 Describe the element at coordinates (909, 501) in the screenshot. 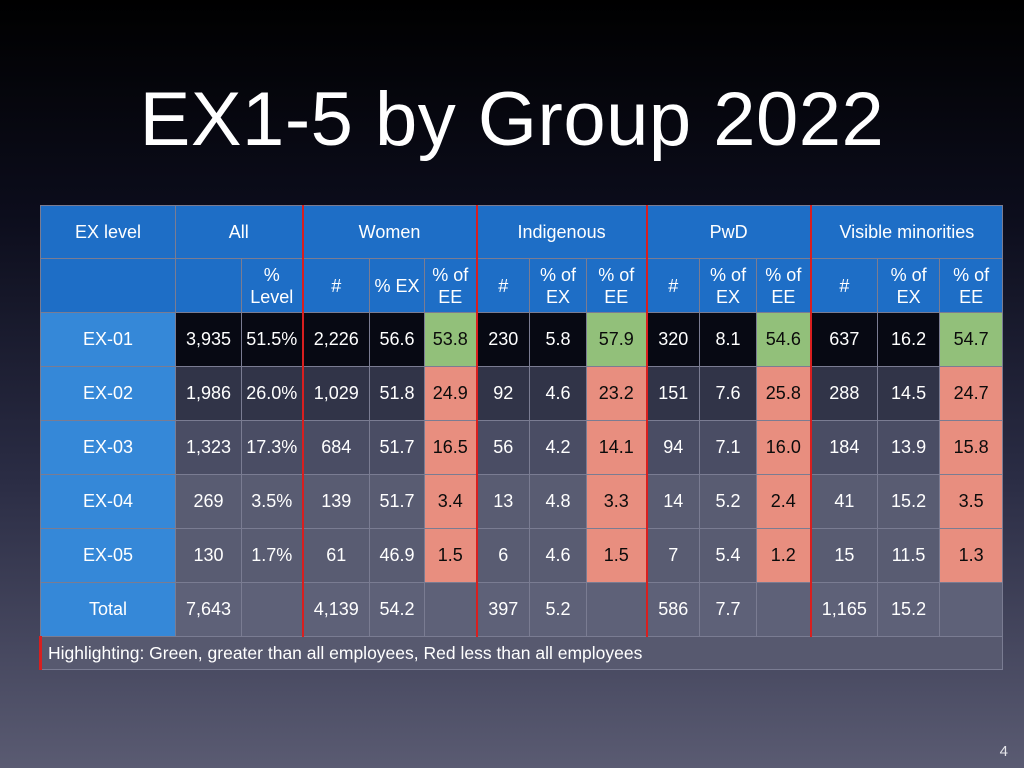

I see `table-cell: 15.2` at that location.